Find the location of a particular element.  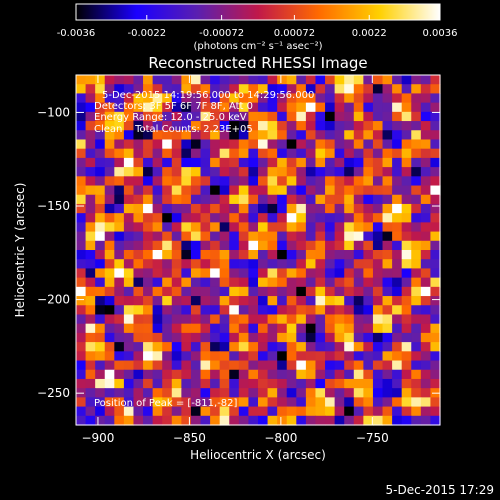

colorbar-gradient is located at coordinates (258, 12).